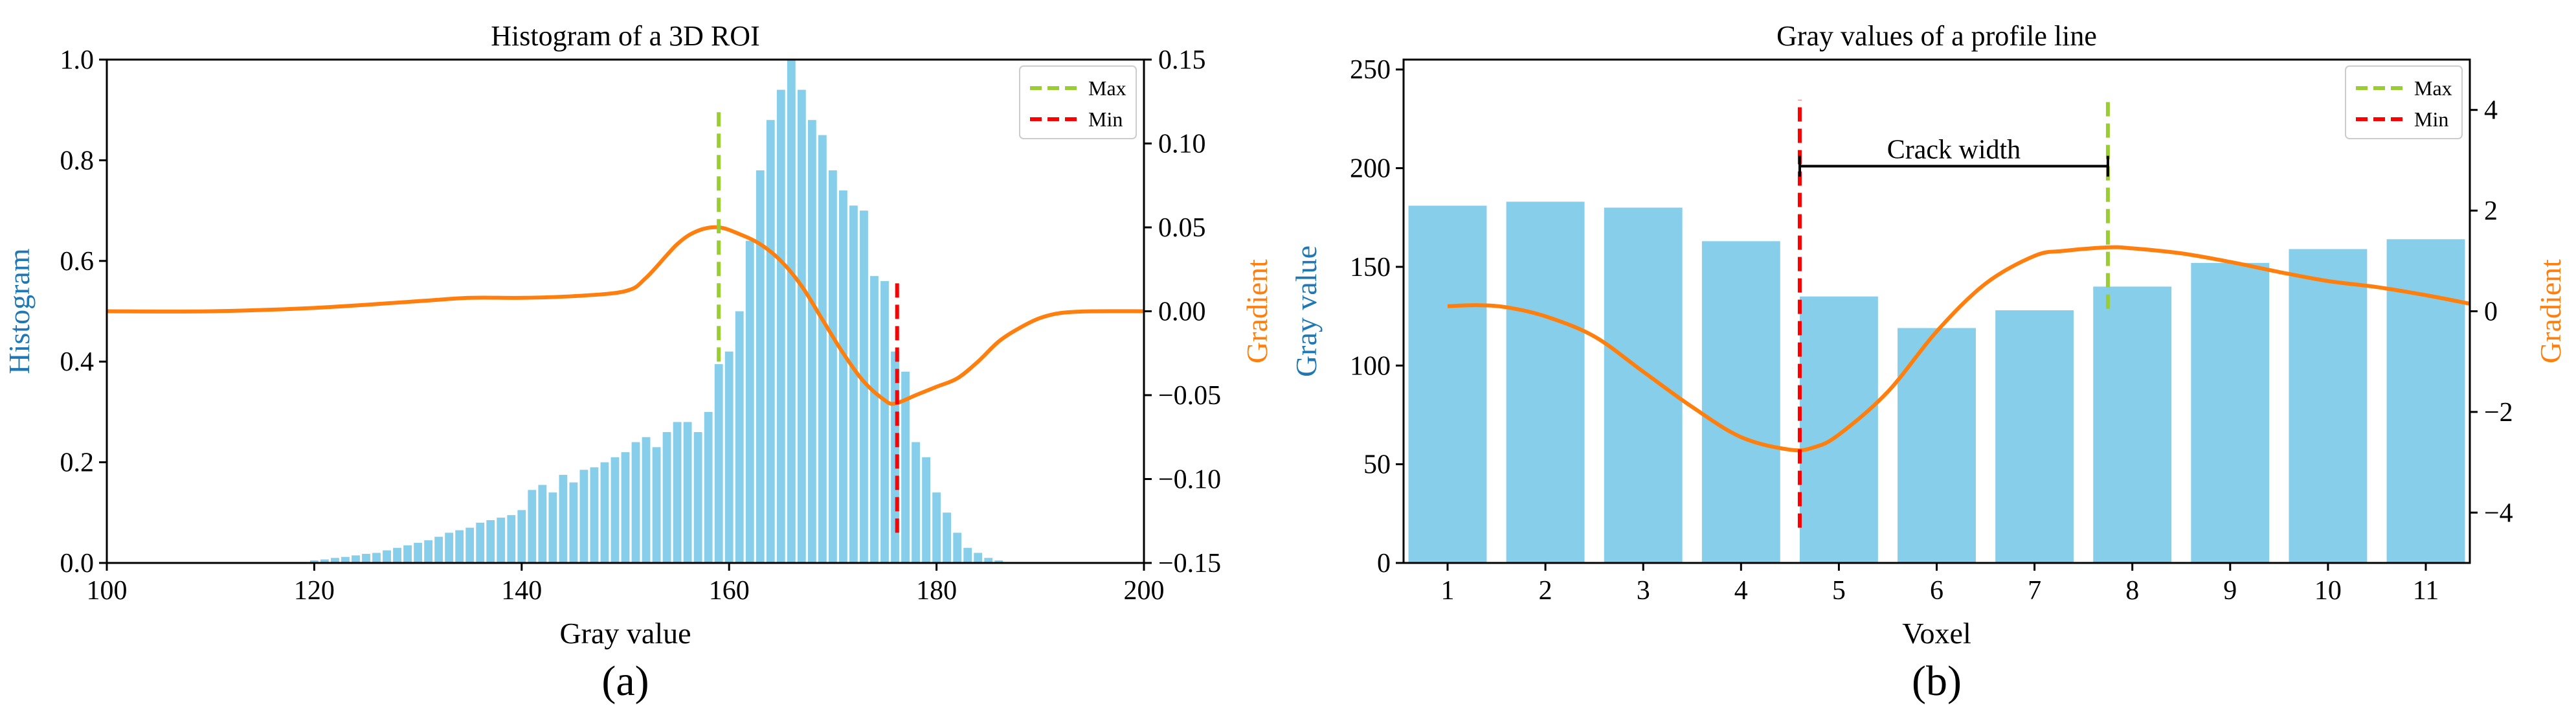  I want to click on x-tick-label: 9, so click(2230, 591).